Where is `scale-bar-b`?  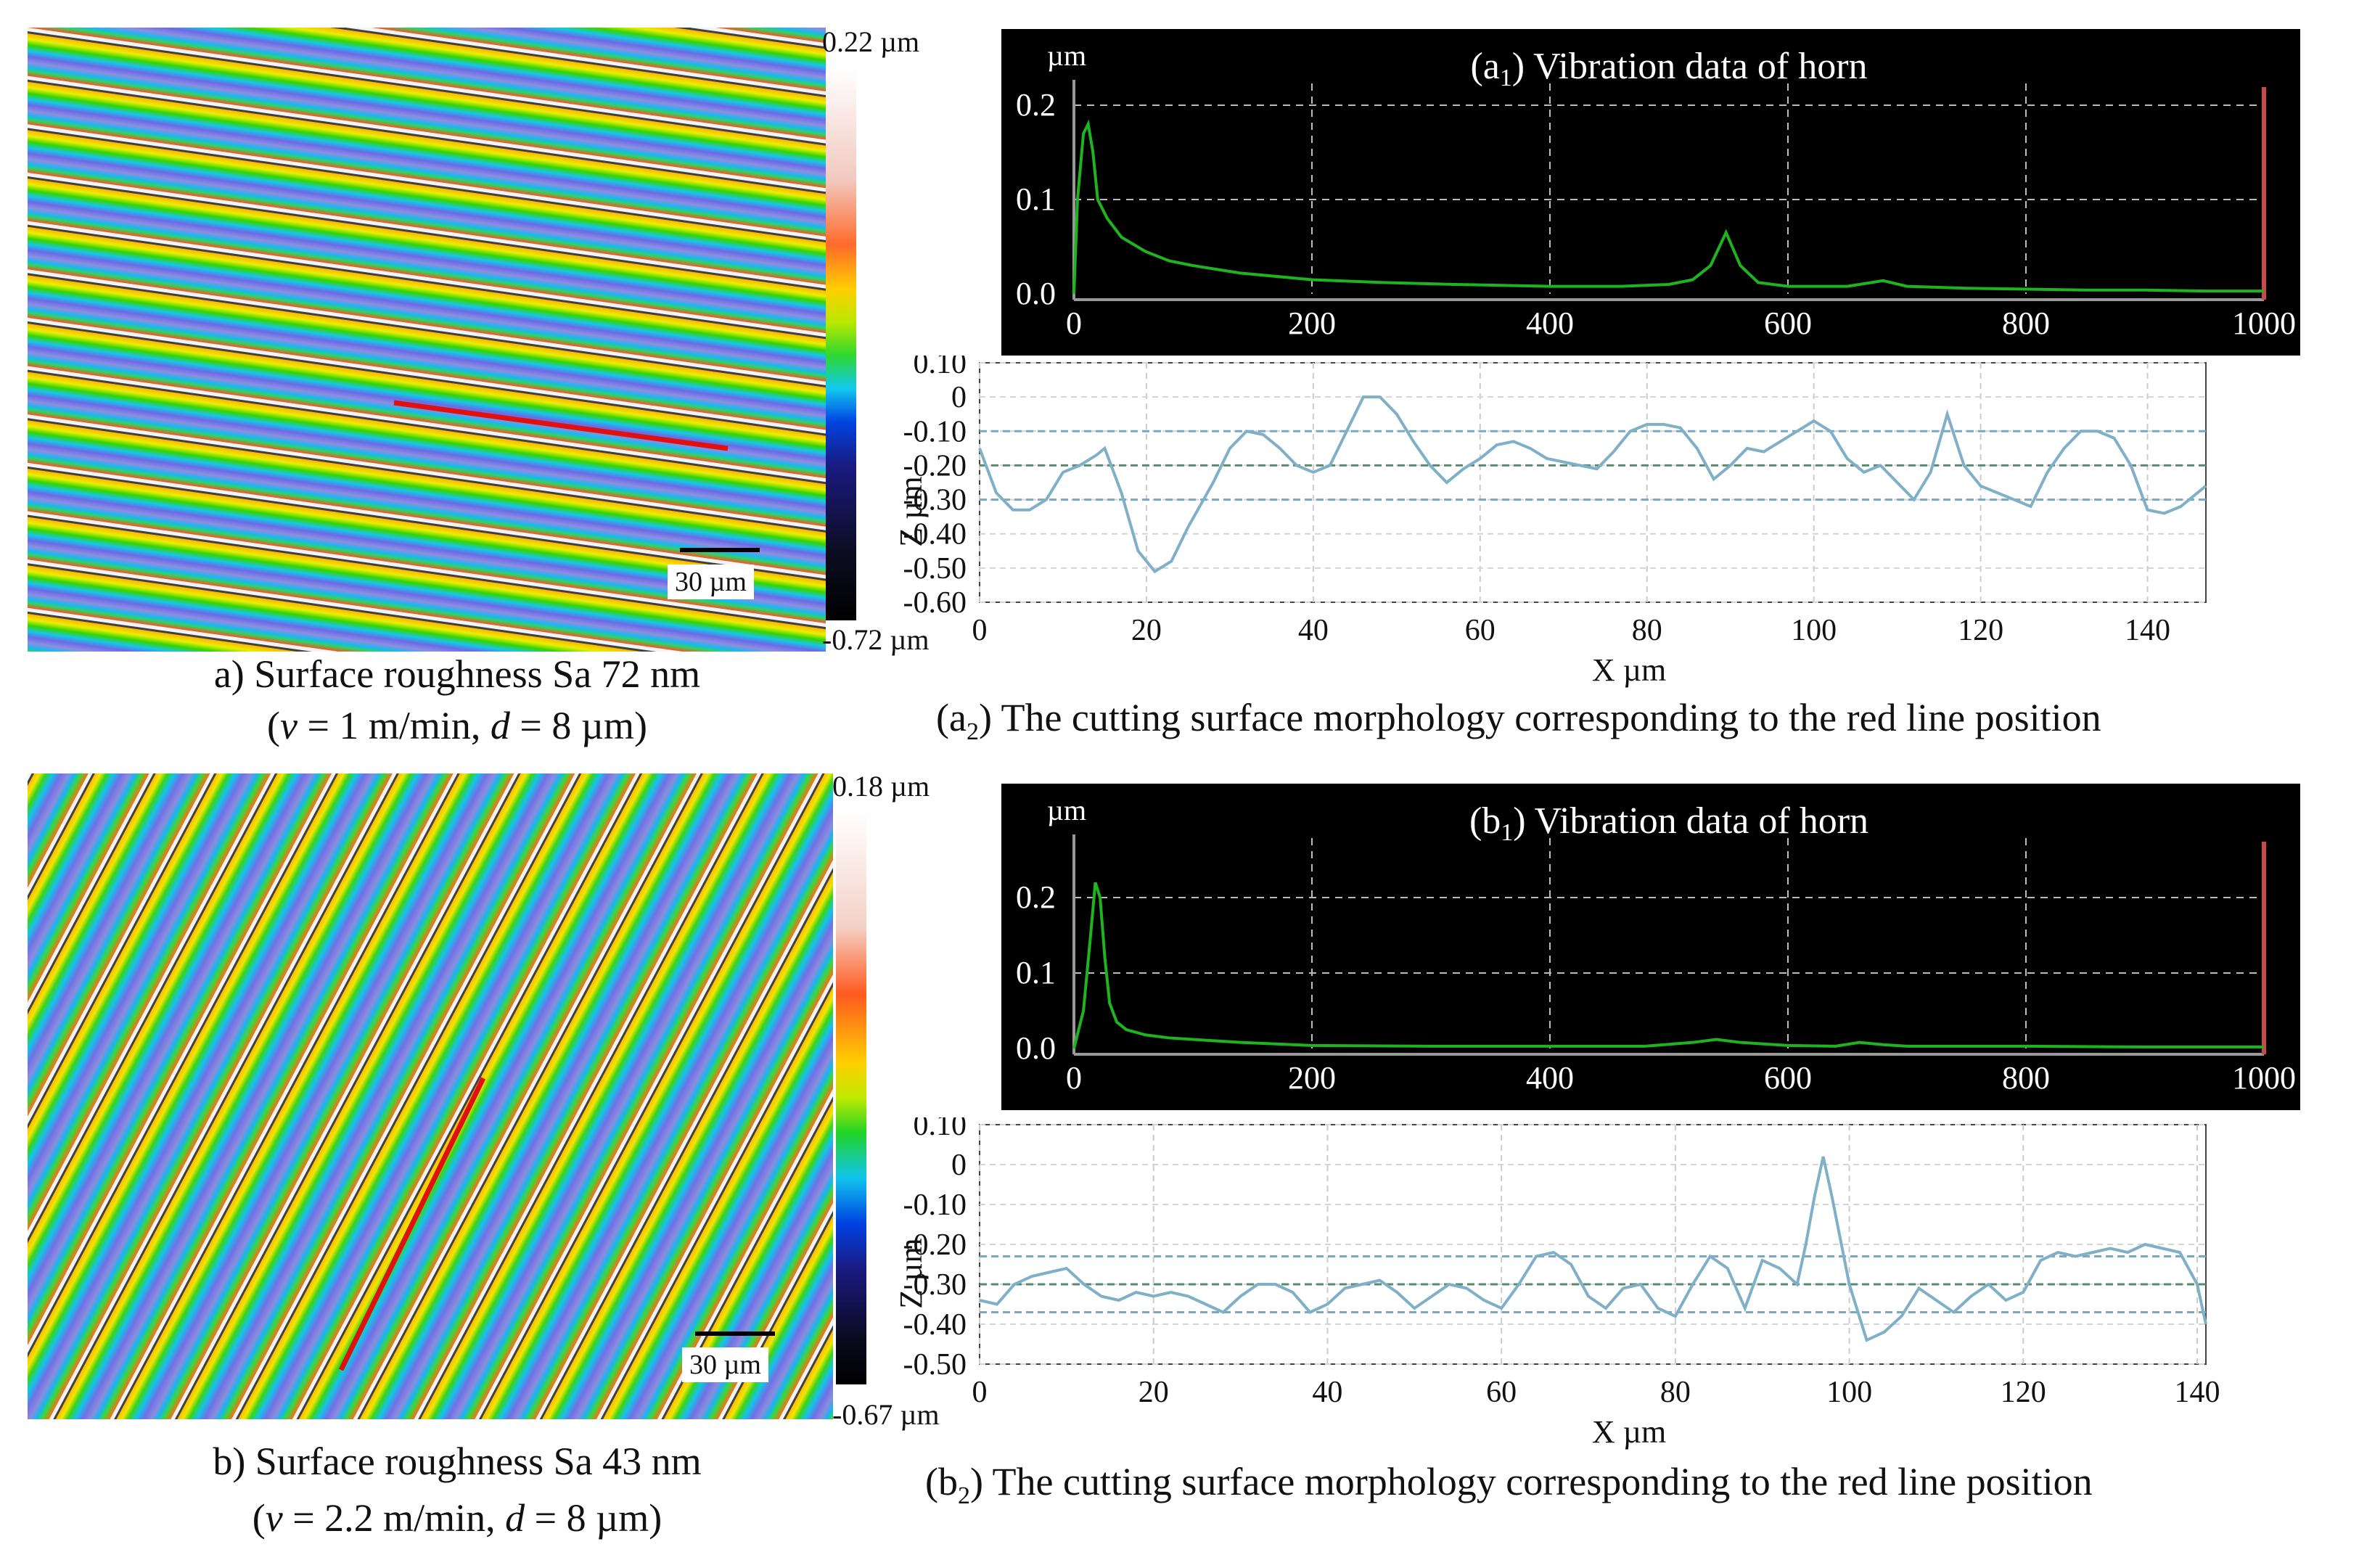 scale-bar-b is located at coordinates (735, 1333).